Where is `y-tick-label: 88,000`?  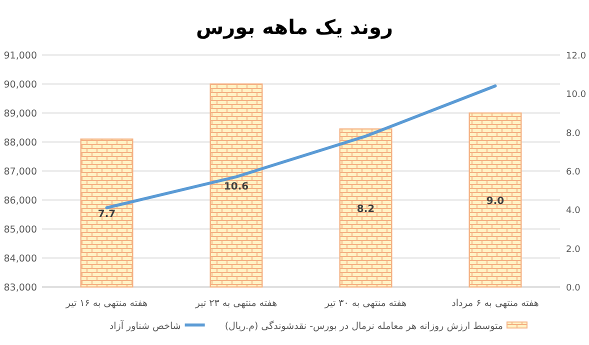
y-tick-label: 88,000 is located at coordinates (20, 143).